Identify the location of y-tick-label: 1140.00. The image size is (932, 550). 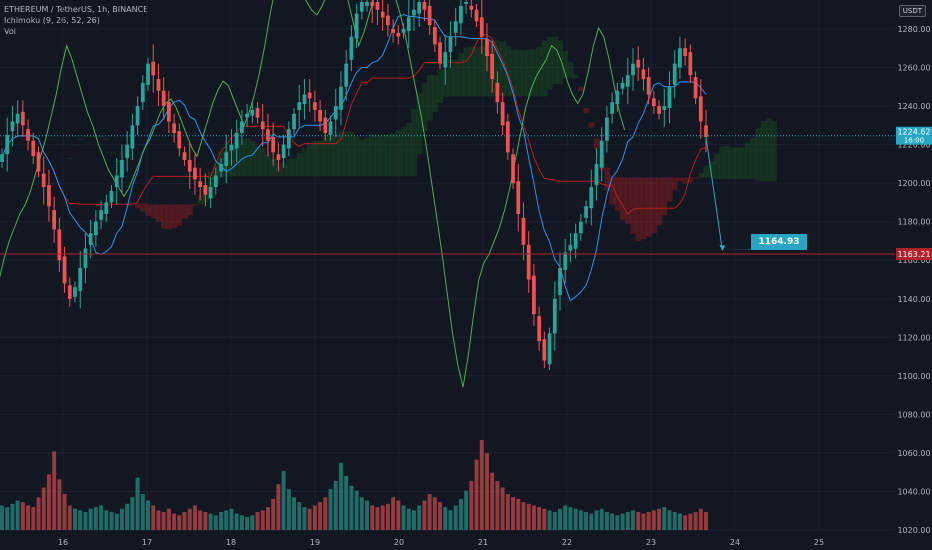
(913, 299).